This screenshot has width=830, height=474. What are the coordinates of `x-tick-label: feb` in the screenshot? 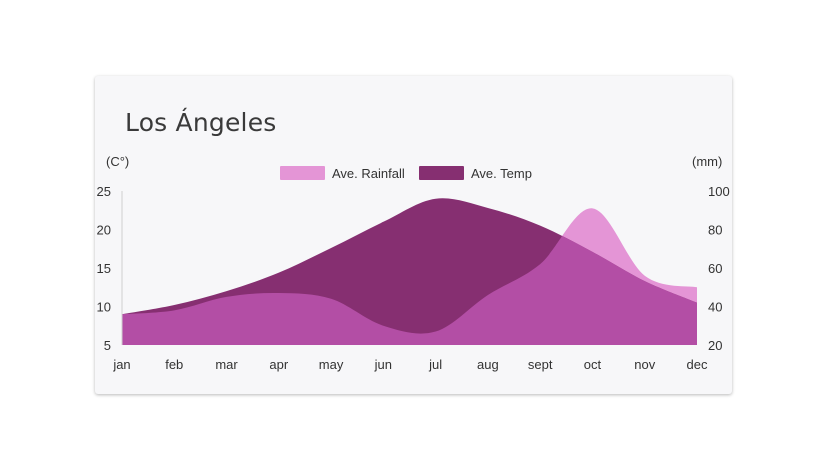 It's located at (174, 364).